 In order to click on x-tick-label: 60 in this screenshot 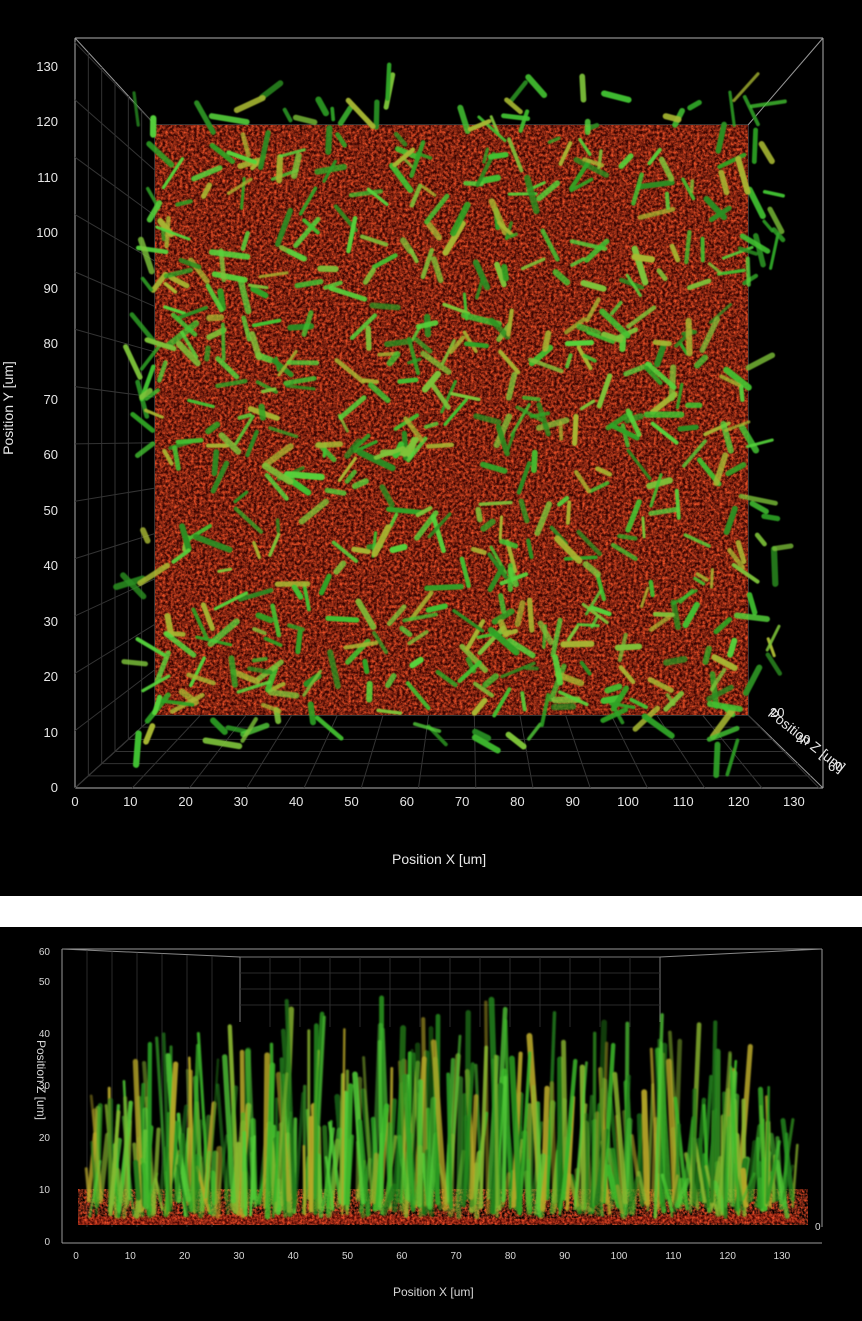, I will do `click(402, 1256)`.